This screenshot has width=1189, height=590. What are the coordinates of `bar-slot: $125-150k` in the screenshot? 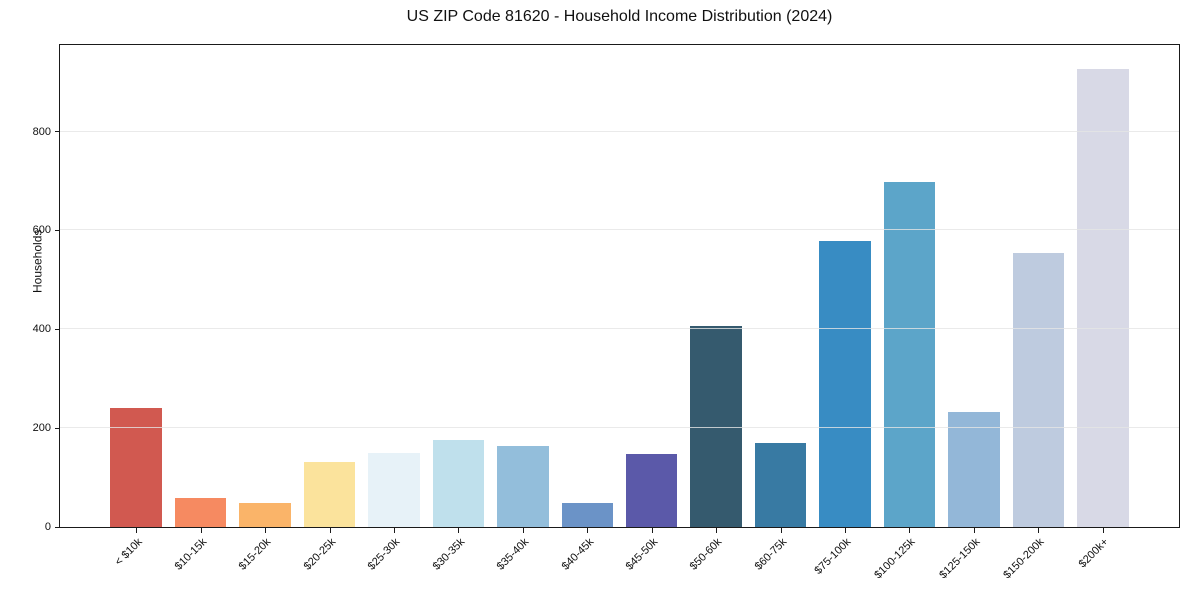 It's located at (971, 313).